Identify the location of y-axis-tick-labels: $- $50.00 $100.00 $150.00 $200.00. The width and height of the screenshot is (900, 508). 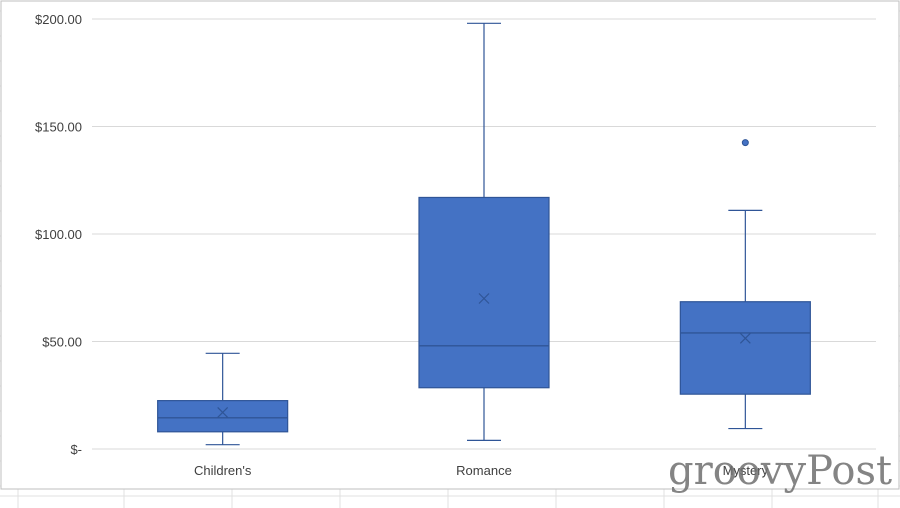
(58, 234).